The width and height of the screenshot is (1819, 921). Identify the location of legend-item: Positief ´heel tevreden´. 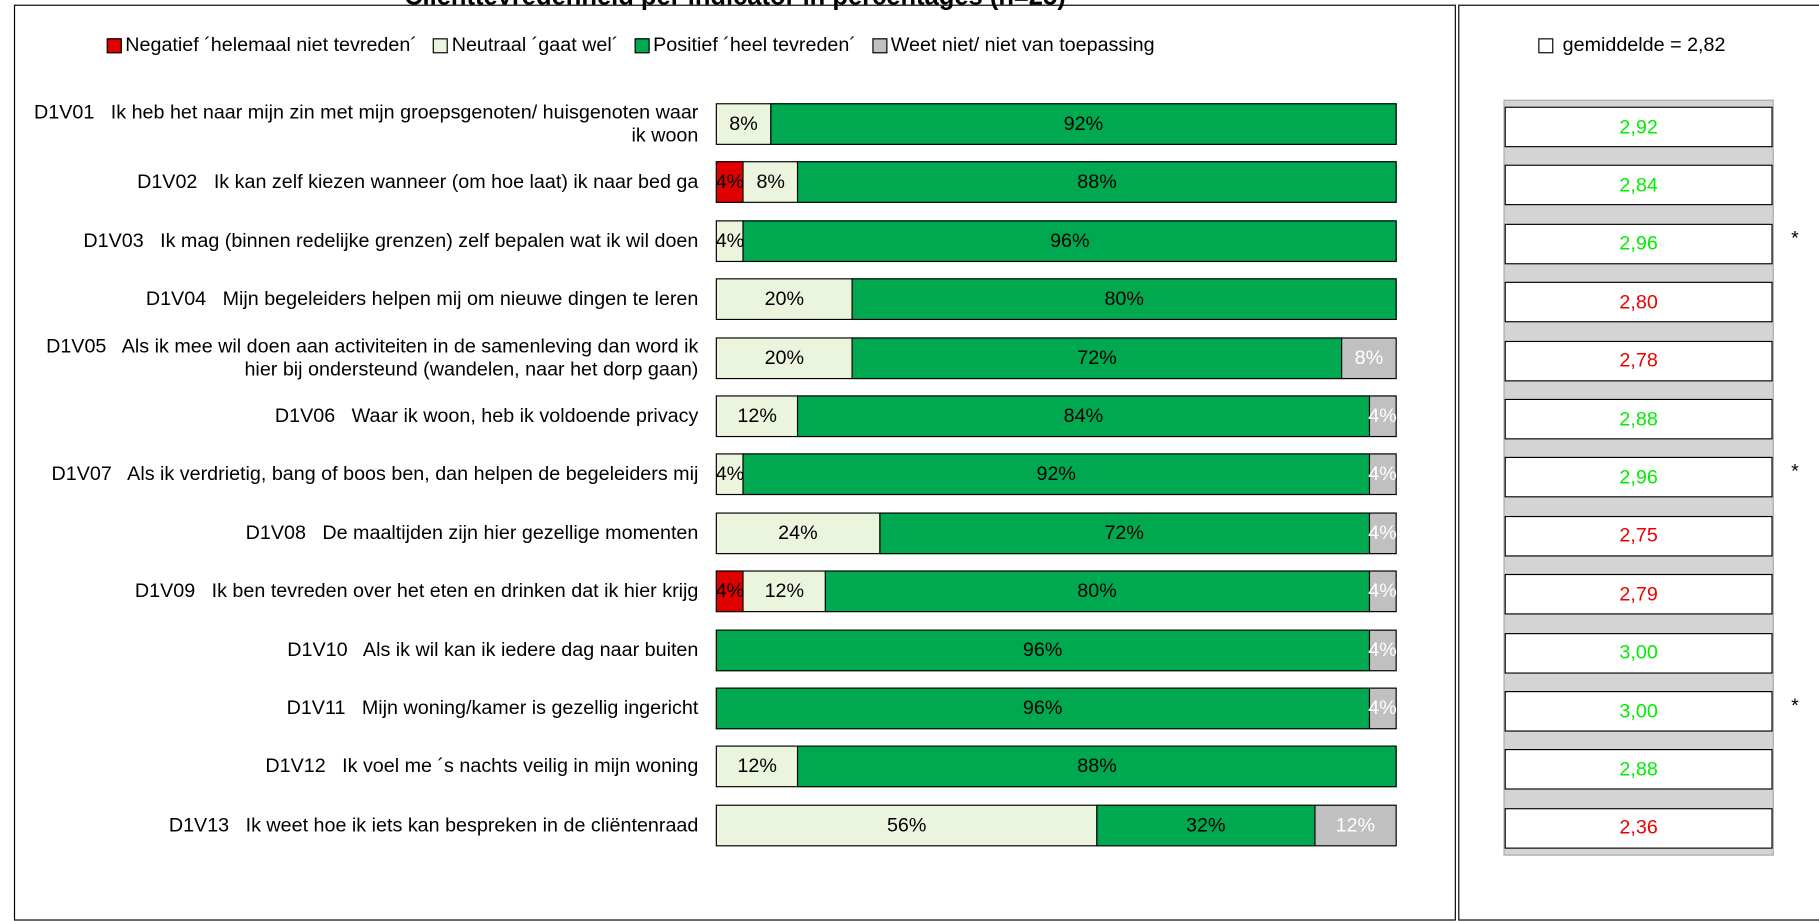
(745, 45).